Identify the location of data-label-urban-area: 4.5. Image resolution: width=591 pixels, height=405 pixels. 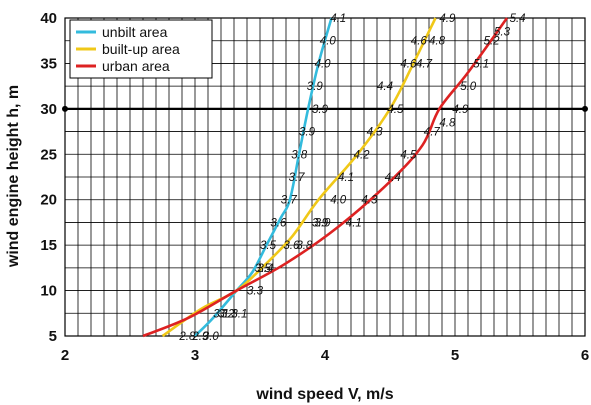
(408, 155).